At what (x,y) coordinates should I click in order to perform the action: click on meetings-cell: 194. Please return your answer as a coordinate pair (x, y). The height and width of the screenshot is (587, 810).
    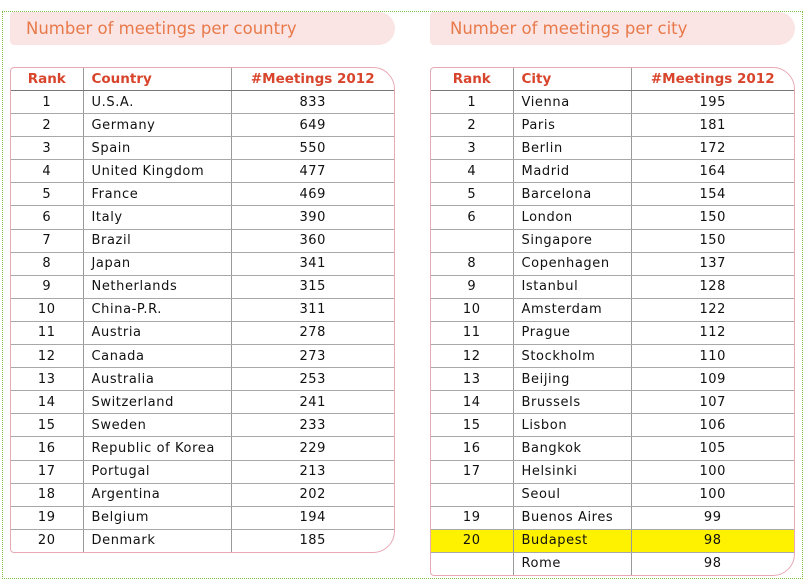
    Looking at the image, I should click on (312, 518).